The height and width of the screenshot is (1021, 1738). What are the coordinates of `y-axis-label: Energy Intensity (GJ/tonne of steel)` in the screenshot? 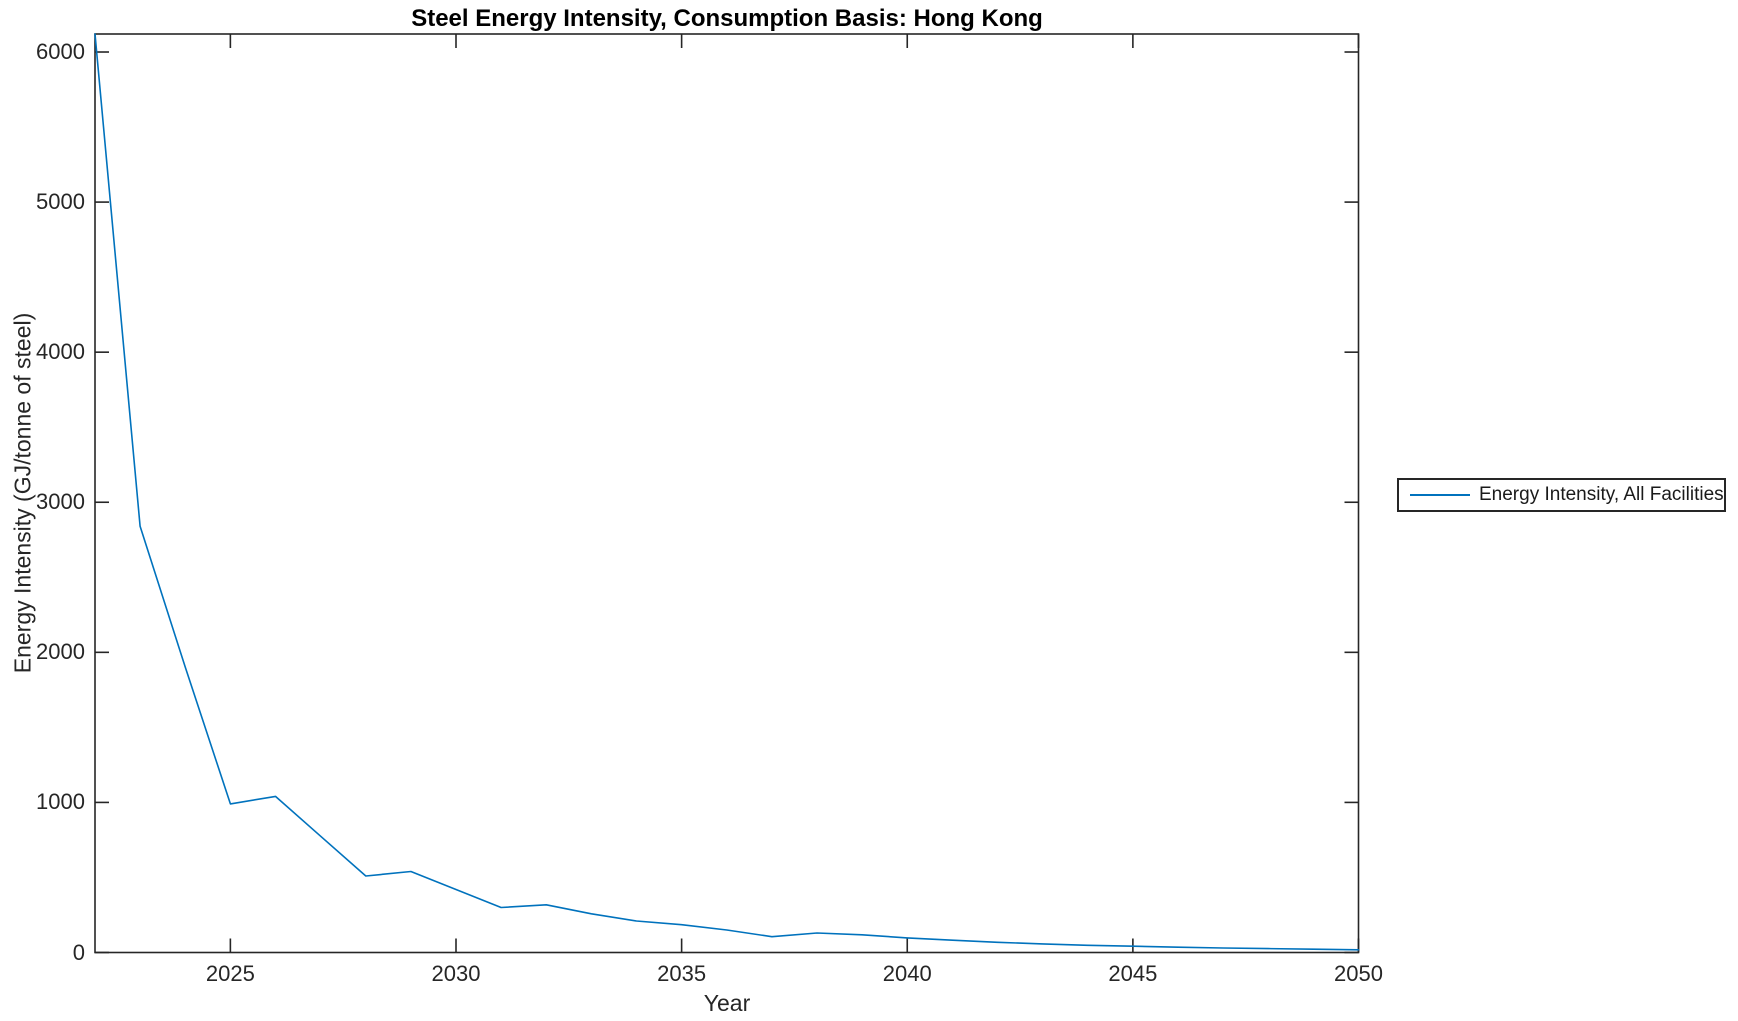 It's located at (22, 493).